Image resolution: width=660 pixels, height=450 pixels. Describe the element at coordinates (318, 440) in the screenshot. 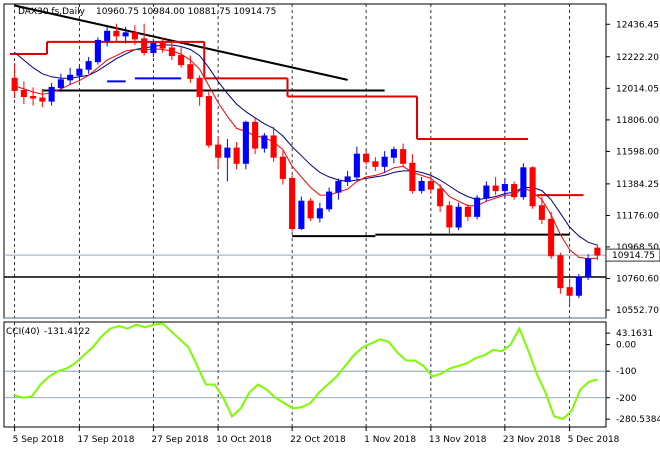

I see `x-tick-label: 22 Oct 2018` at that location.